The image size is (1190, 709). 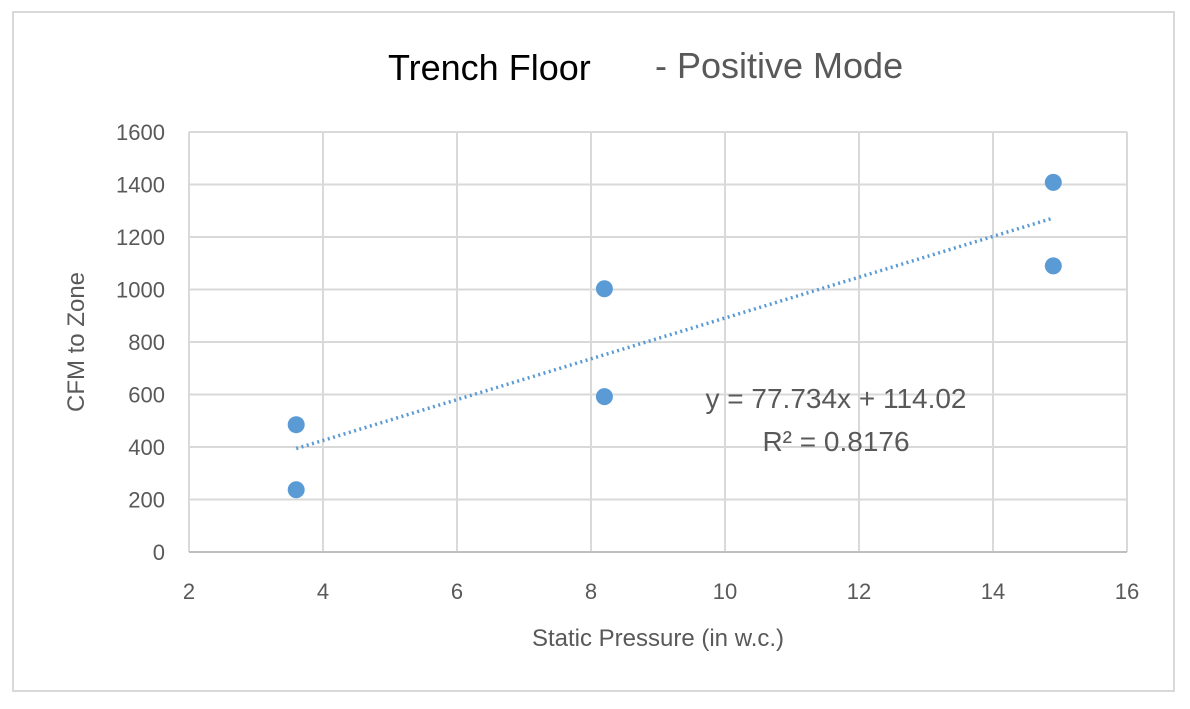 What do you see at coordinates (146, 500) in the screenshot?
I see `y-tick-label: 200` at bounding box center [146, 500].